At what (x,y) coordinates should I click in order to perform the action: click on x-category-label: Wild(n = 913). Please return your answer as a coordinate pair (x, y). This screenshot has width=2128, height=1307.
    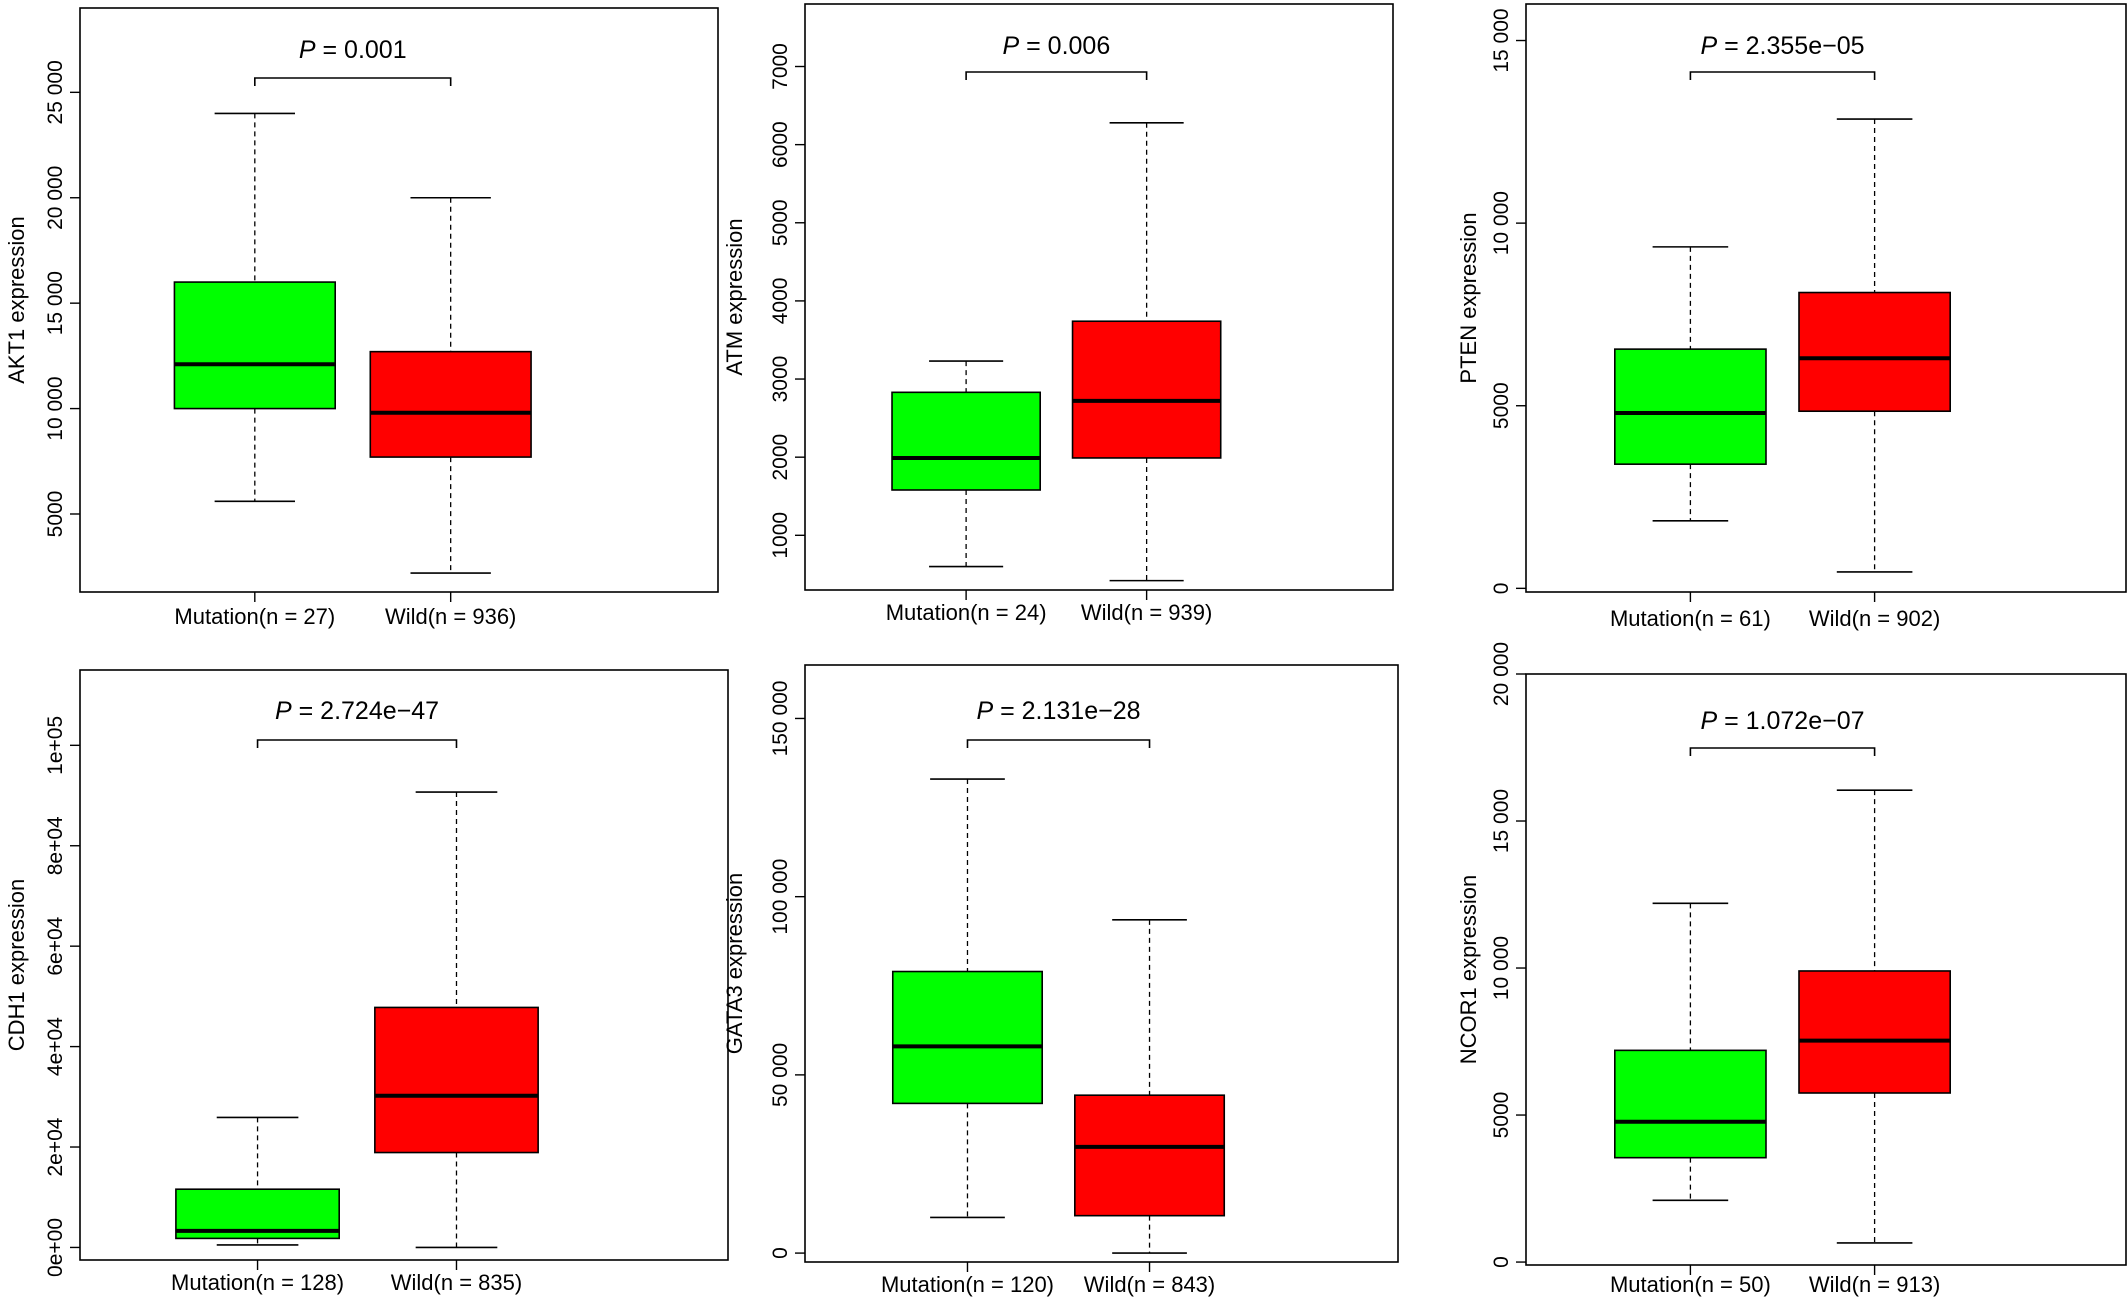
    Looking at the image, I should click on (1874, 1284).